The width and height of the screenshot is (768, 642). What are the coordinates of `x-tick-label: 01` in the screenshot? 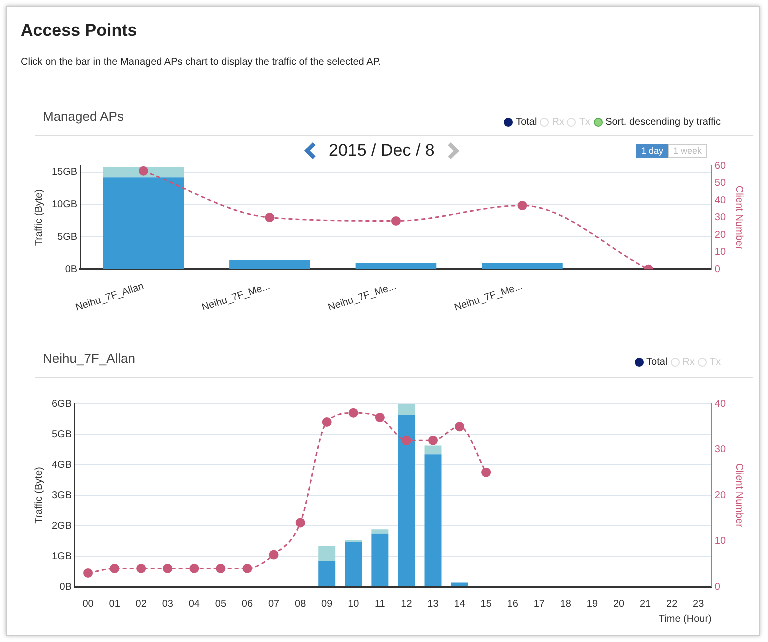 It's located at (115, 604).